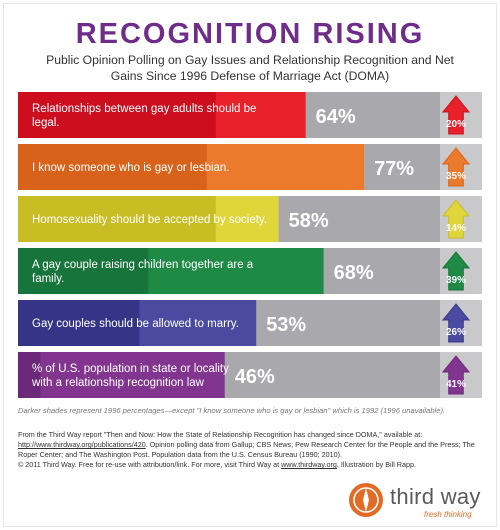 This screenshot has height=530, width=500. I want to click on bar-value-label: 77%, so click(394, 169).